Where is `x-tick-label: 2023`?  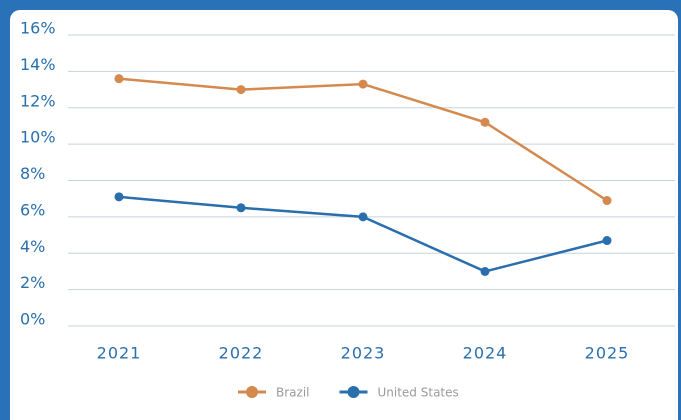
x-tick-label: 2023 is located at coordinates (363, 353).